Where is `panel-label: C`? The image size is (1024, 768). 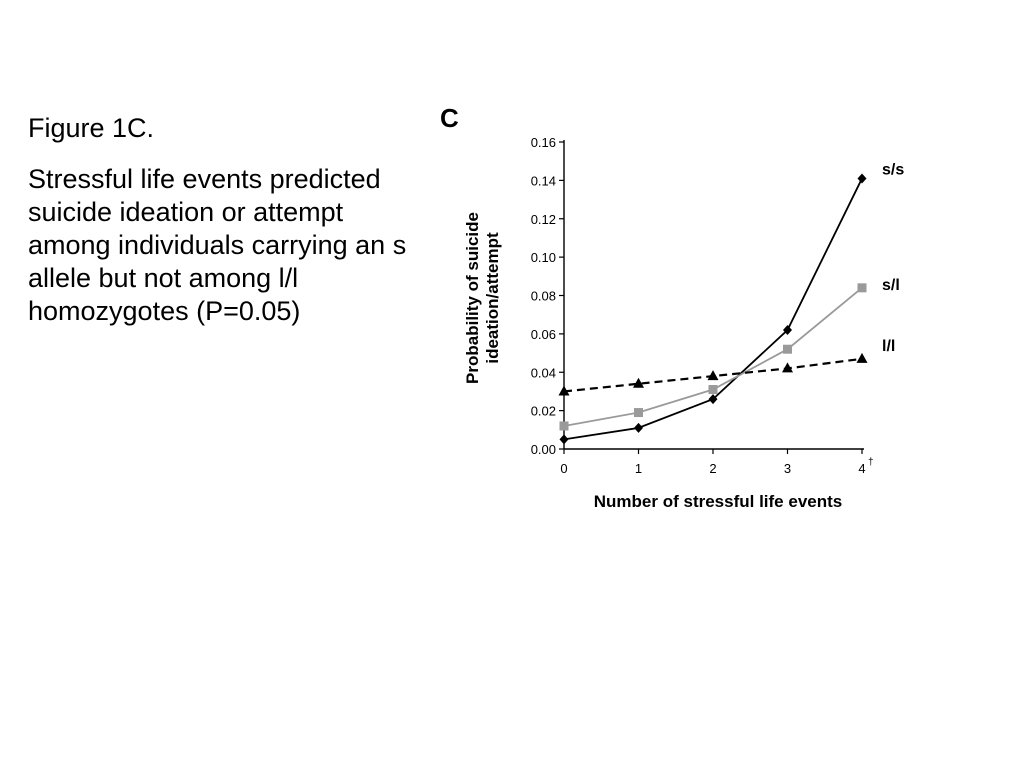
panel-label: C is located at coordinates (449, 118).